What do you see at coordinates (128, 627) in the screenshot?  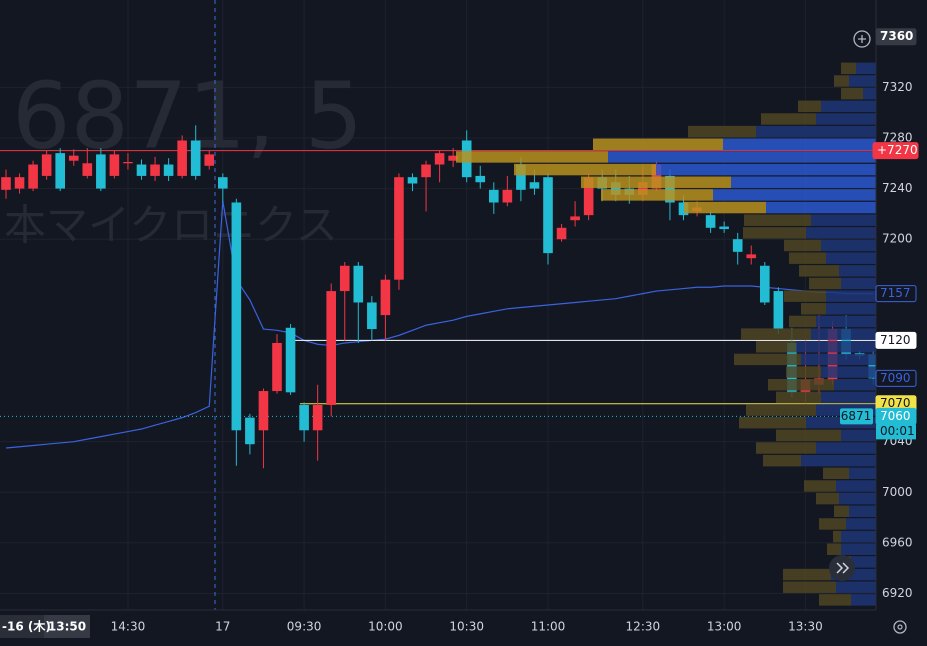 I see `x-tick-label: 14:30` at bounding box center [128, 627].